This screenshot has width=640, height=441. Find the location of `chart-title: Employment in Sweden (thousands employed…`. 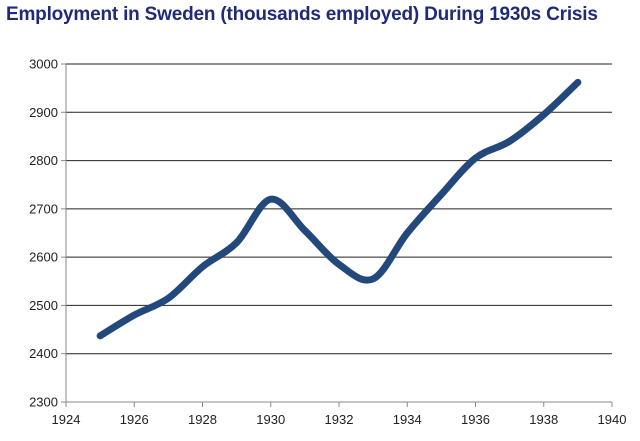

chart-title: Employment in Sweden (thousands employed… is located at coordinates (302, 14).